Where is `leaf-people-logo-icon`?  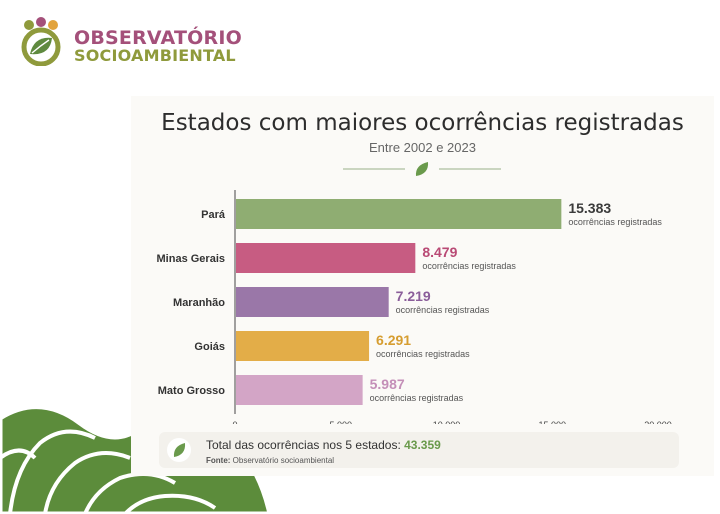 leaf-people-logo-icon is located at coordinates (41, 41).